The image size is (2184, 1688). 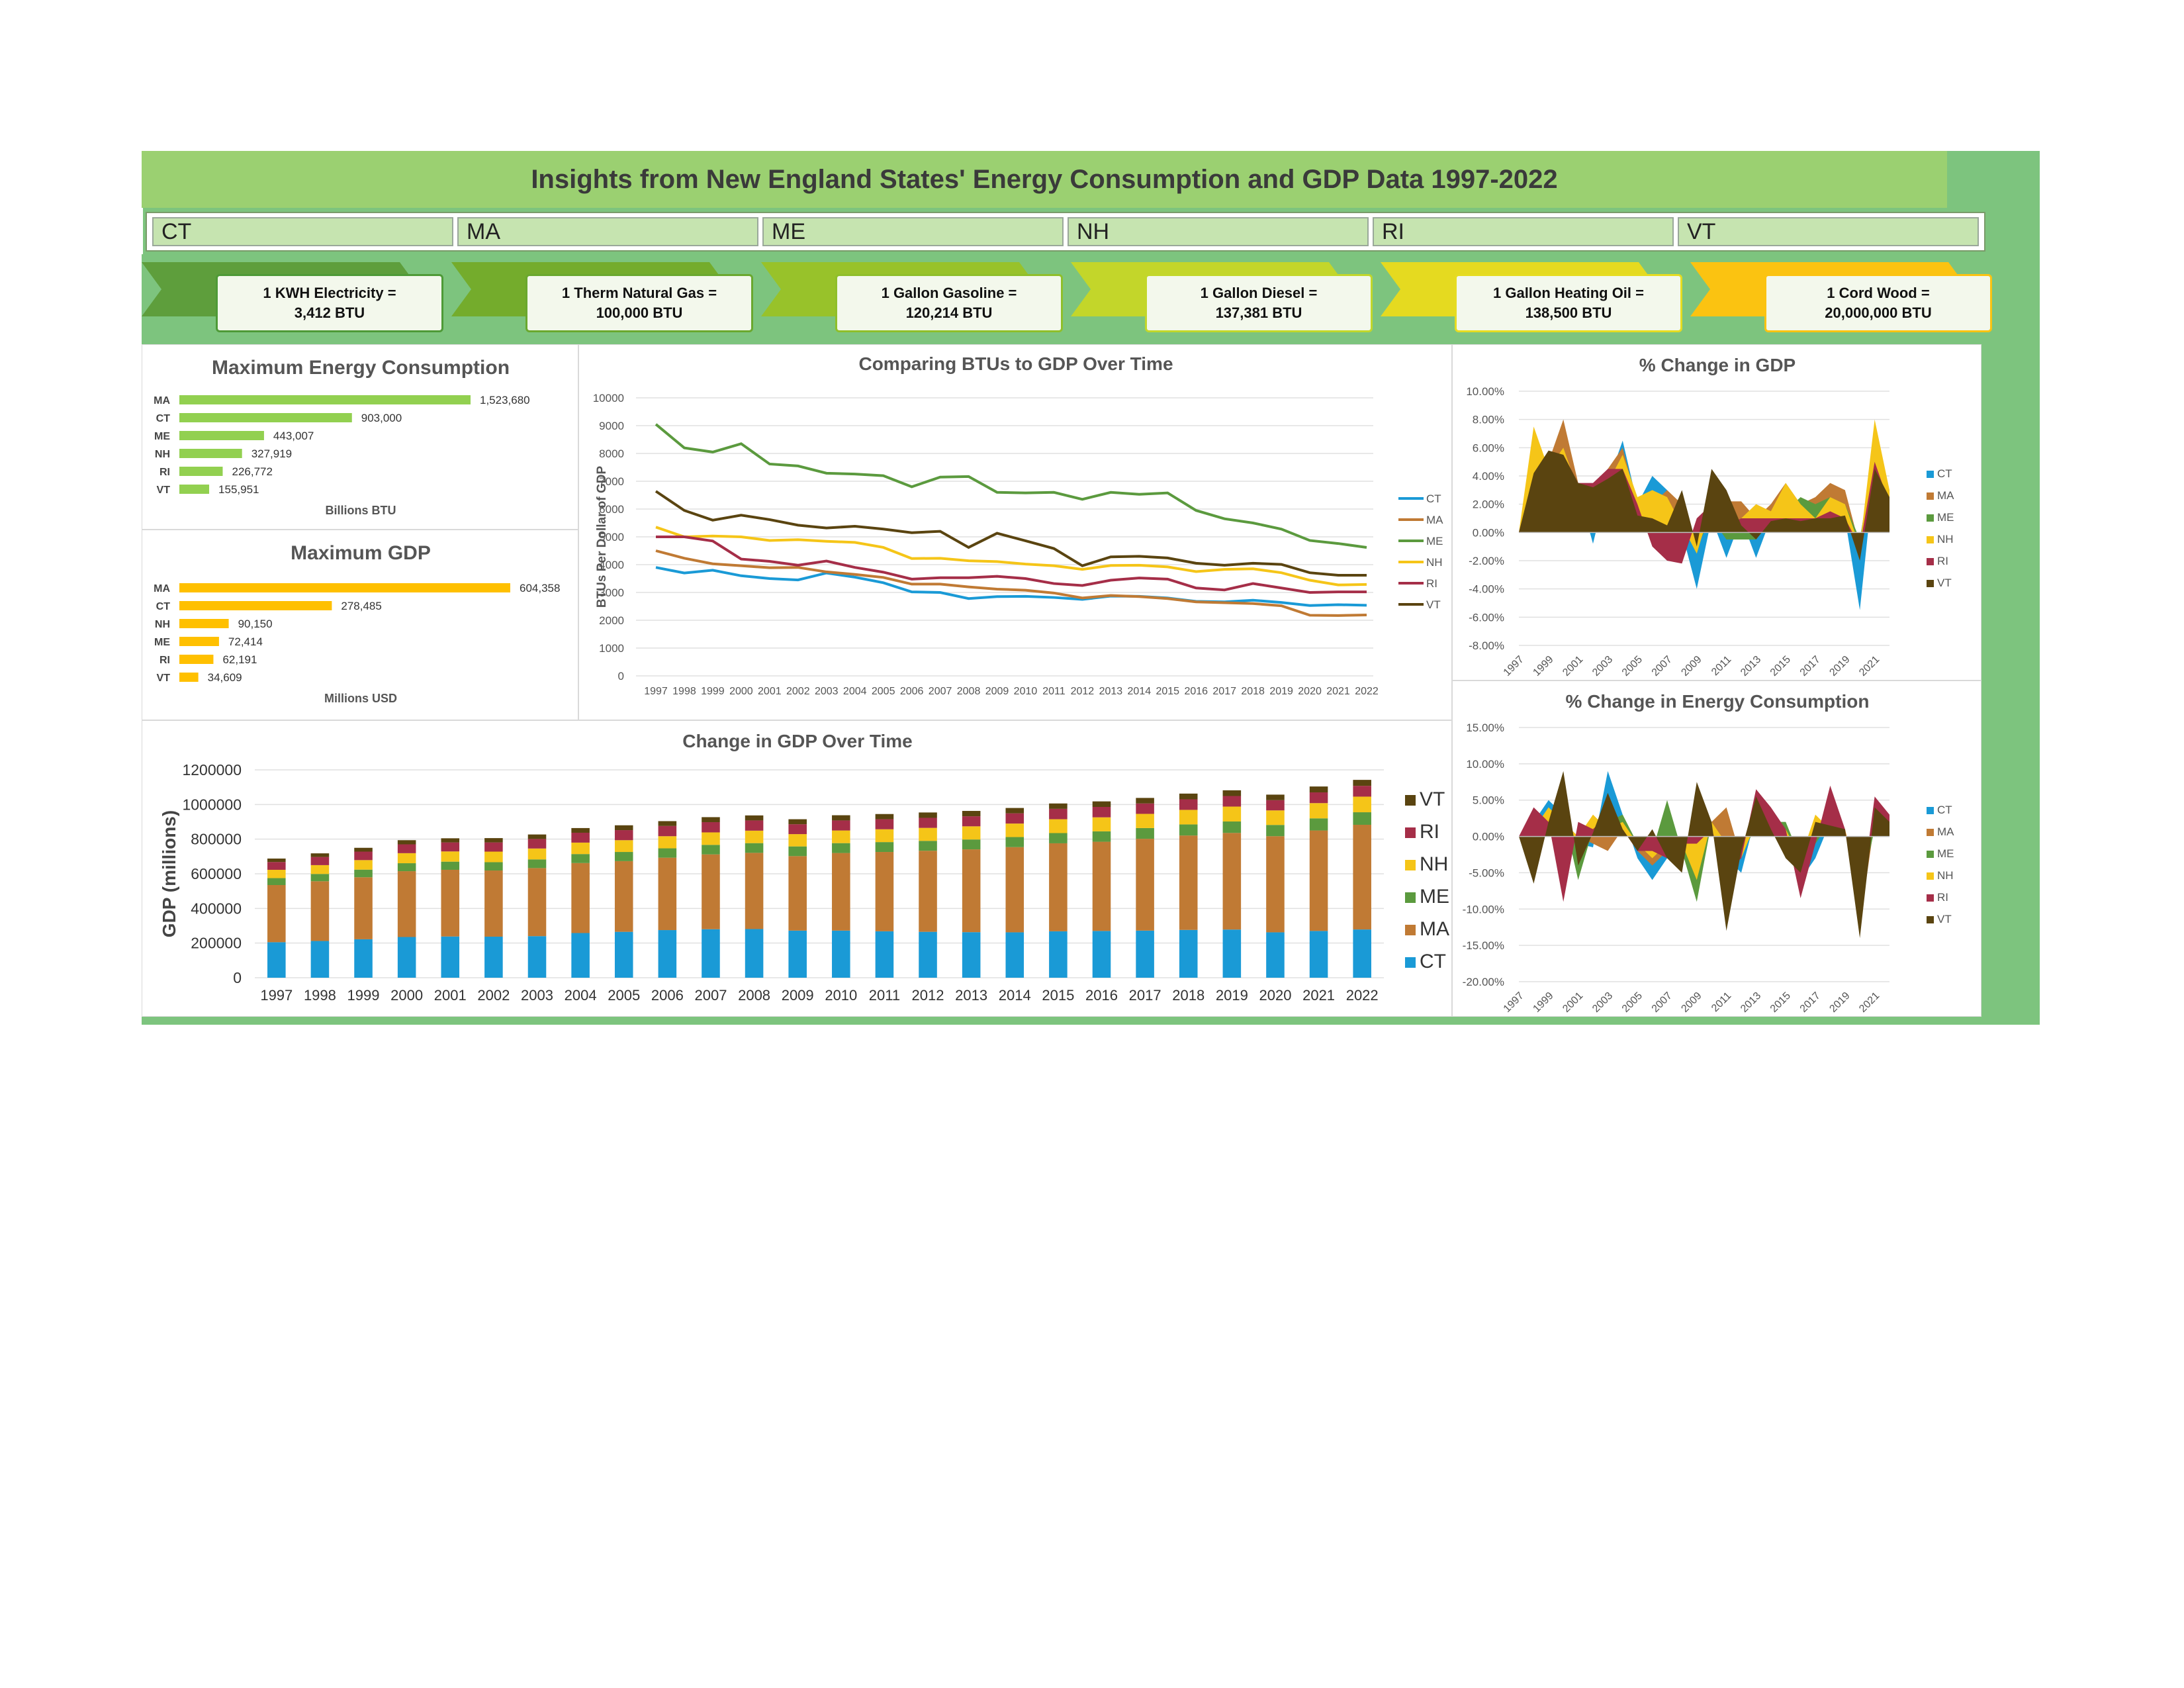 What do you see at coordinates (162, 436) in the screenshot?
I see `category-label: ME` at bounding box center [162, 436].